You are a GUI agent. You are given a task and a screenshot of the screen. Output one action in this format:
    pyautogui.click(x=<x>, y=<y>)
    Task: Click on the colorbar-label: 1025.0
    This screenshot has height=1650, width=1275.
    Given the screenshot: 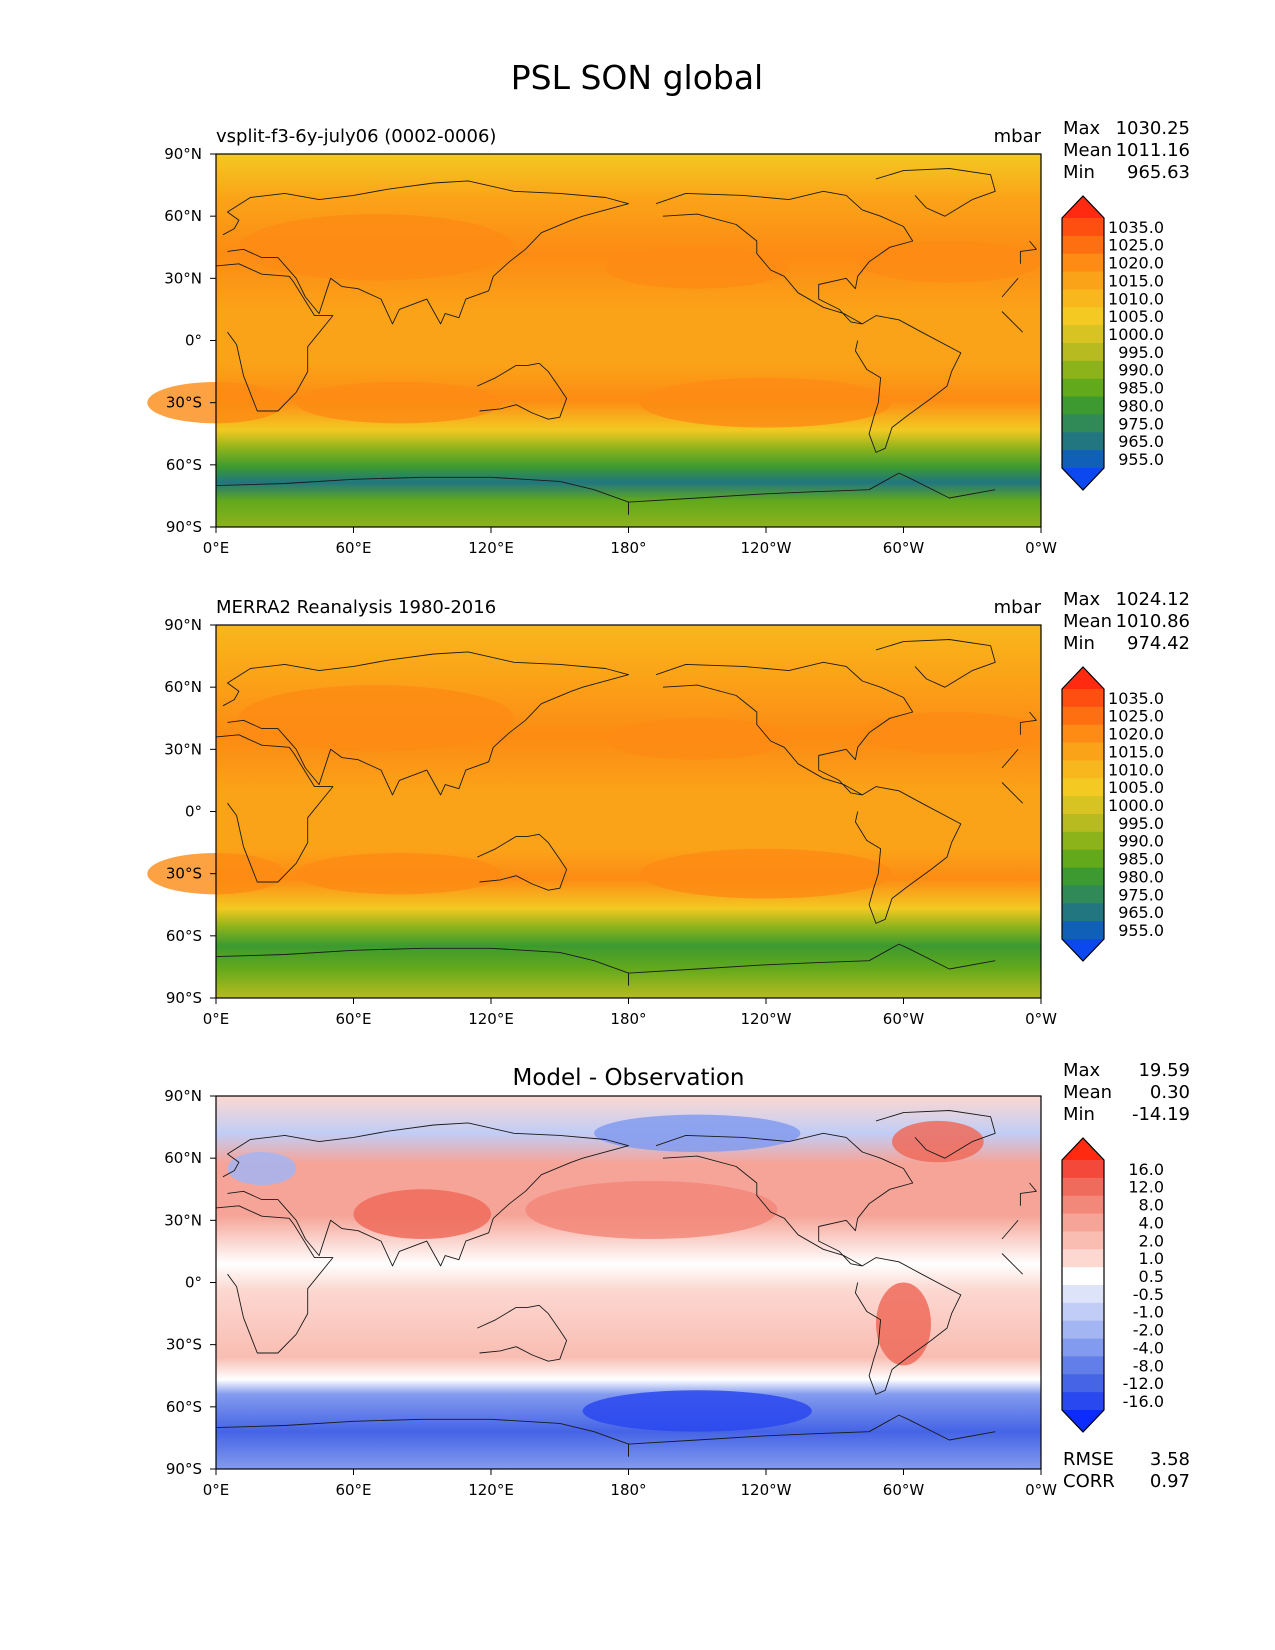 What is the action you would take?
    pyautogui.click(x=1136, y=716)
    